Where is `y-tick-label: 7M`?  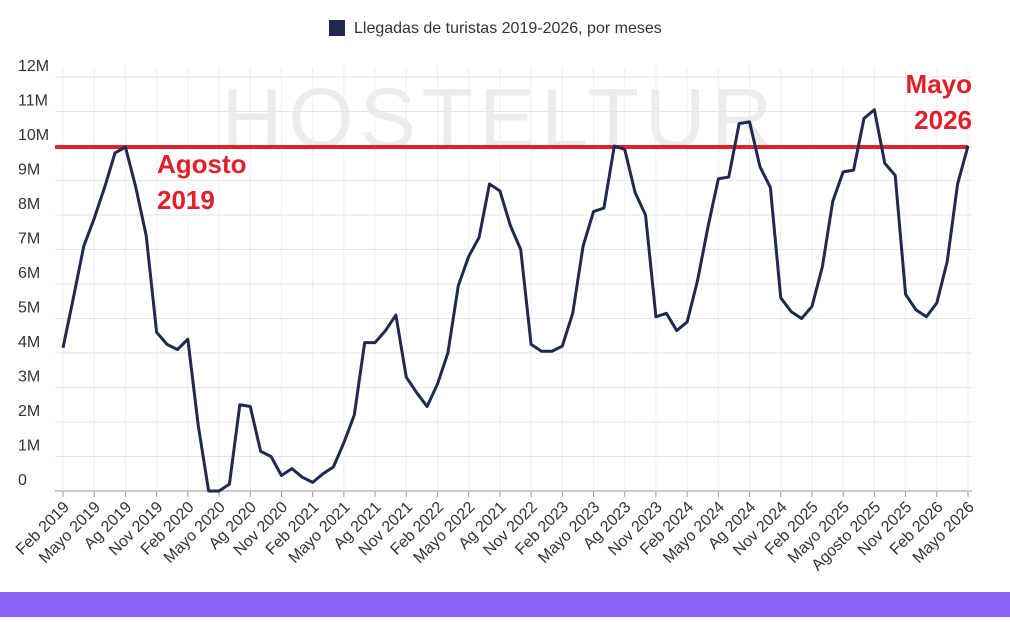 y-tick-label: 7M is located at coordinates (29, 239).